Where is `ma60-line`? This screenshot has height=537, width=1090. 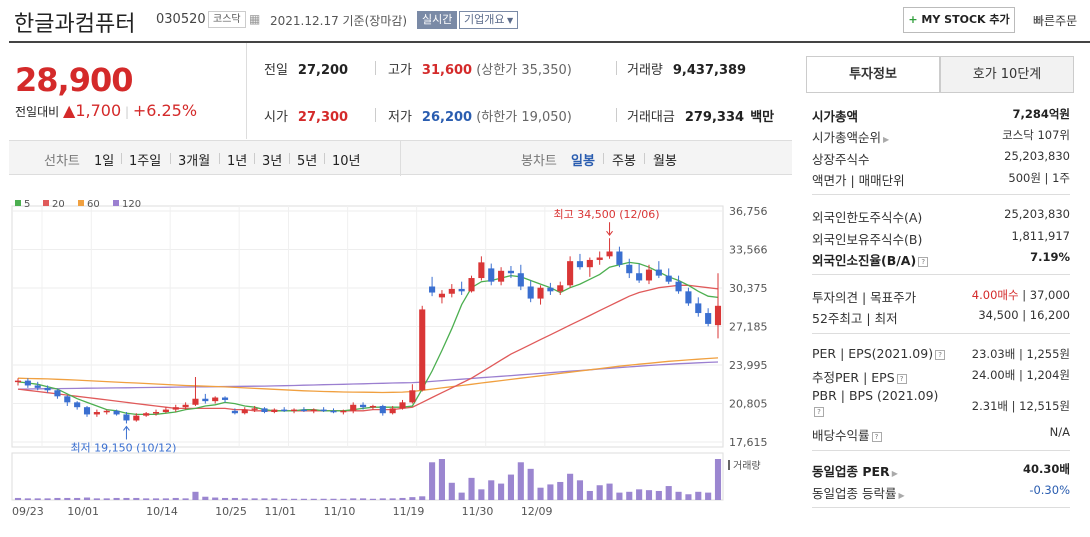 ma60-line is located at coordinates (368, 375).